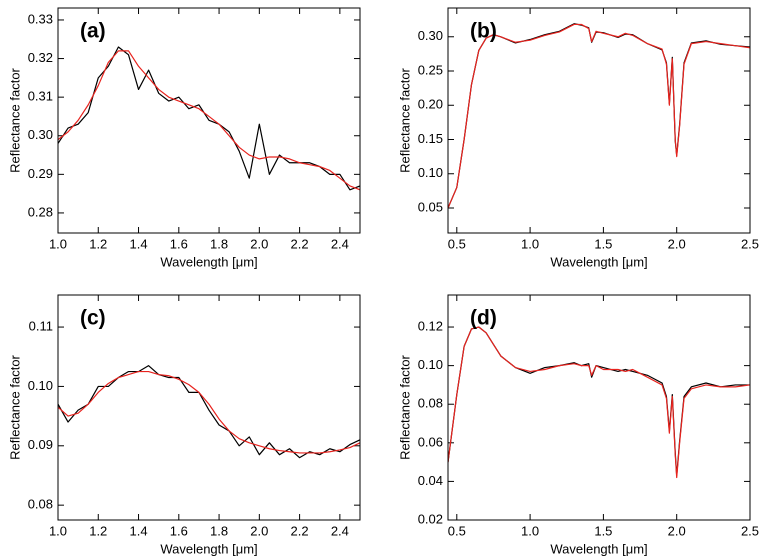 This screenshot has width=762, height=560. What do you see at coordinates (430, 518) in the screenshot?
I see `y-tick-label: 0.02` at bounding box center [430, 518].